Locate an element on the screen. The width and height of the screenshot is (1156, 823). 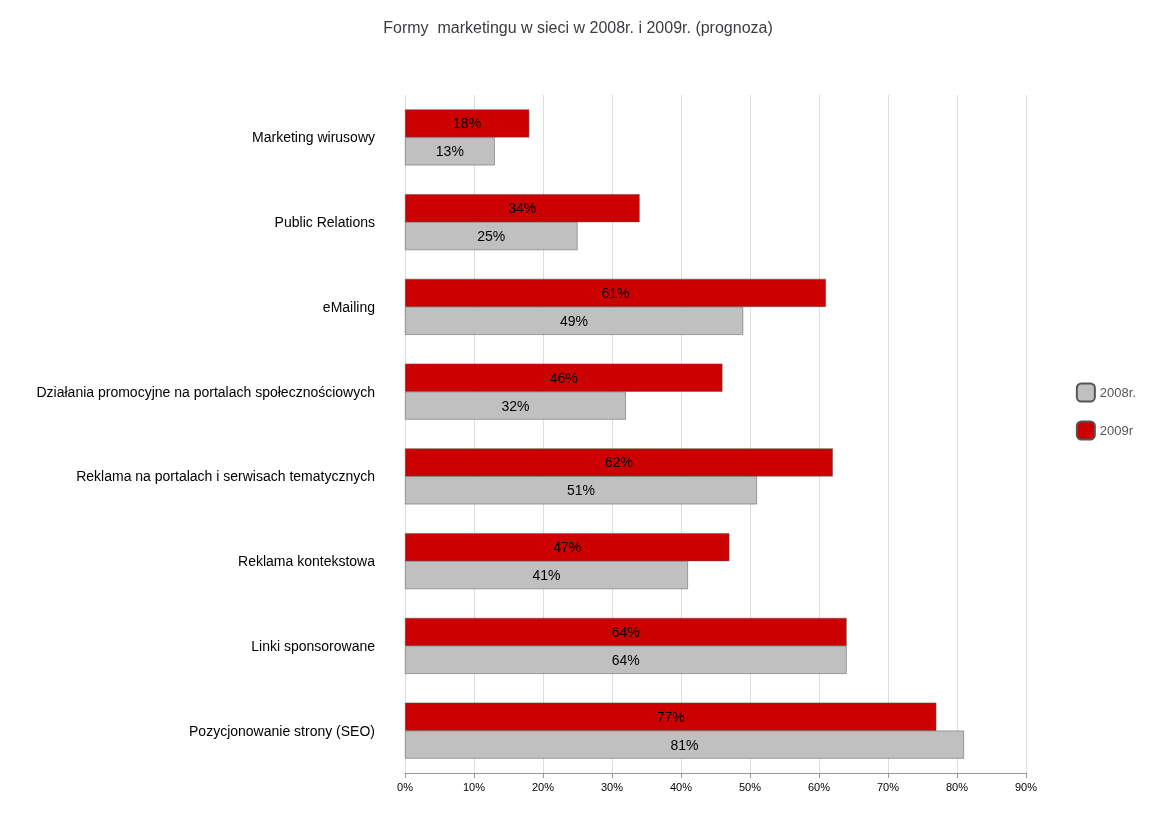
data-label: 61% is located at coordinates (615, 292).